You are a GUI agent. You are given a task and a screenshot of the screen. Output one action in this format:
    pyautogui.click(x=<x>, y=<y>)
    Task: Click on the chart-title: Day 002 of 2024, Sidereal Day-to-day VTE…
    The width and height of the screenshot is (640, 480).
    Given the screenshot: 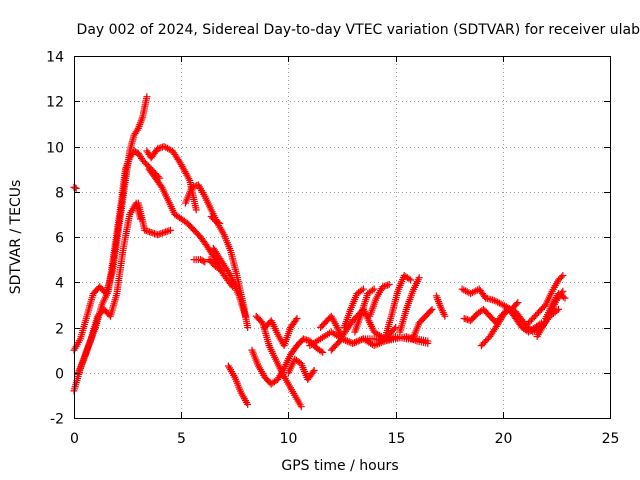 What is the action you would take?
    pyautogui.click(x=358, y=30)
    